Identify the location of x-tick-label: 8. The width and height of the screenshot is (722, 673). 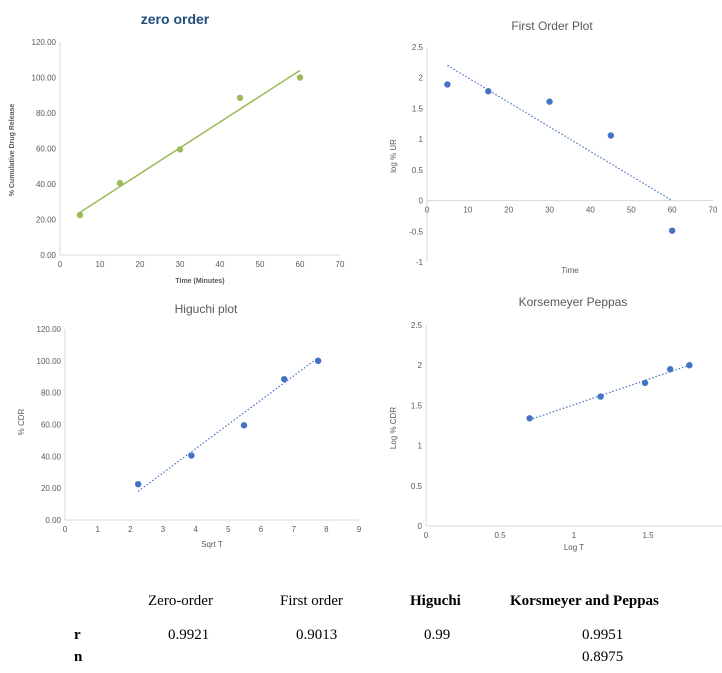
(326, 529).